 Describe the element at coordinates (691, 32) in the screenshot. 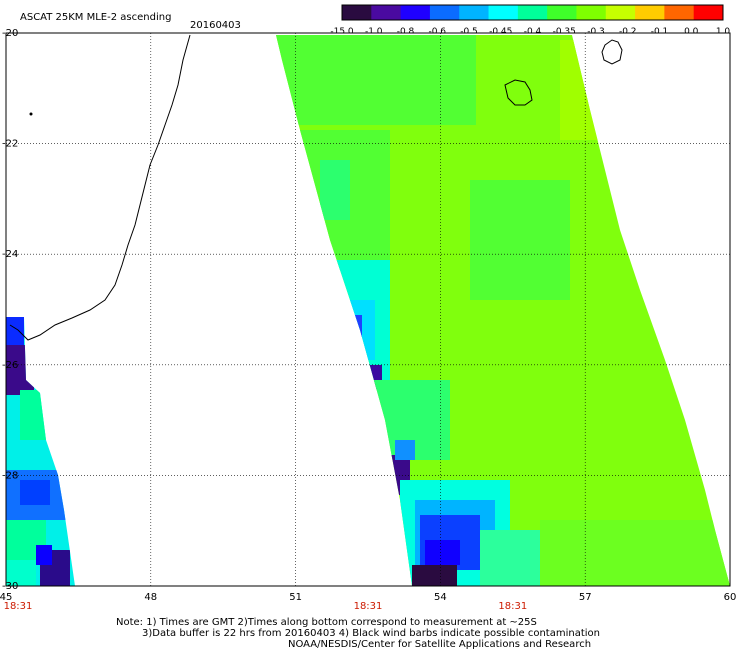

I see `colorbar-tick-label: 0.0` at that location.